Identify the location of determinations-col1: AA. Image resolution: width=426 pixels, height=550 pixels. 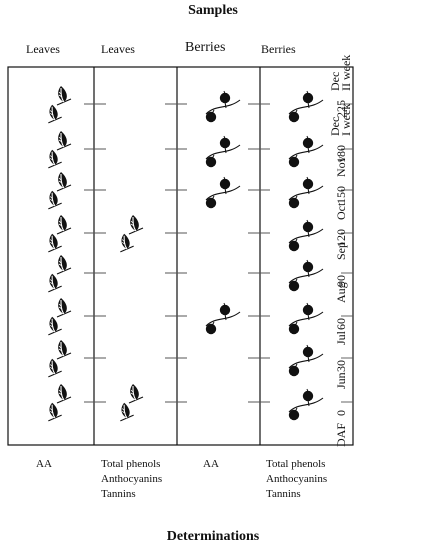
(44, 464).